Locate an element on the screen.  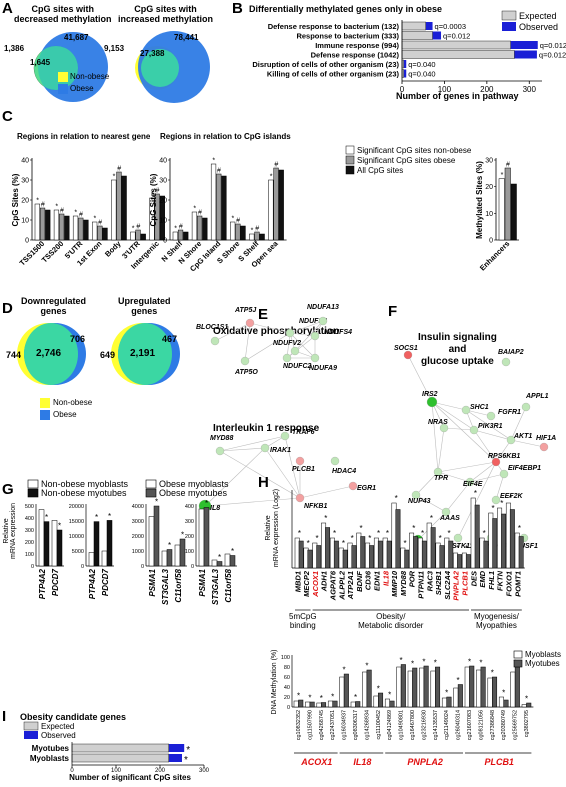
panel-d-down-title: Downregulated genes is located at coordinates (54, 306).